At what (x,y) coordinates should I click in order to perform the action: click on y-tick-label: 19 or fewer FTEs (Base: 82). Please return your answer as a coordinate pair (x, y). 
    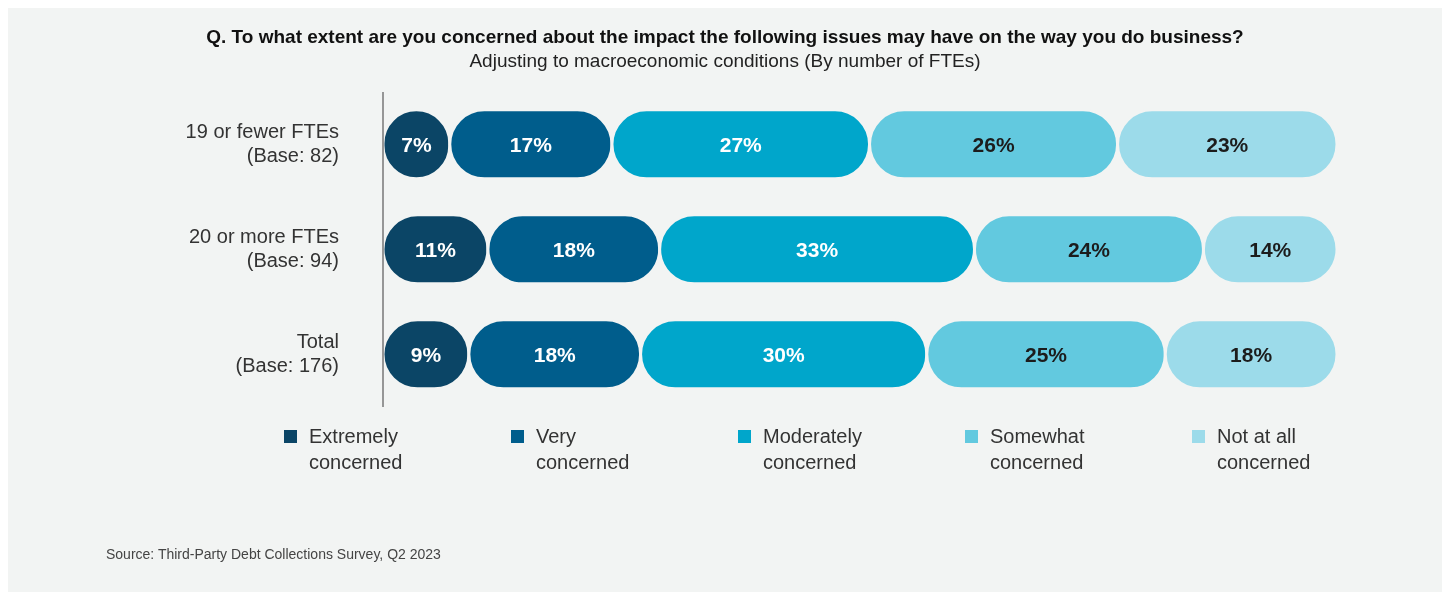
    Looking at the image, I should click on (262, 142).